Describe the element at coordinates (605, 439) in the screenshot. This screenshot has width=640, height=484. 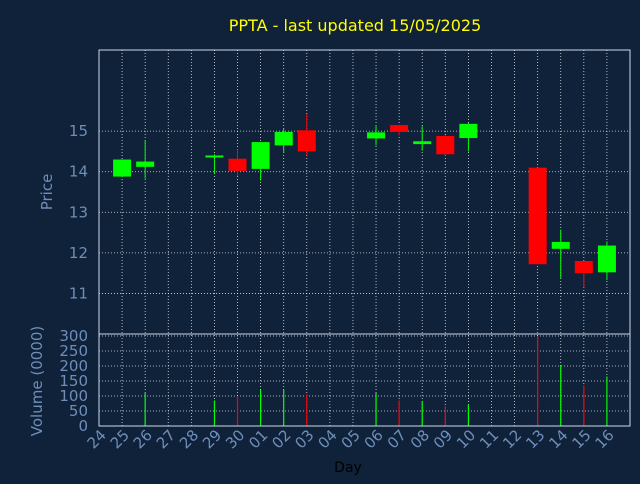
I see `x-tick-label: 16` at that location.